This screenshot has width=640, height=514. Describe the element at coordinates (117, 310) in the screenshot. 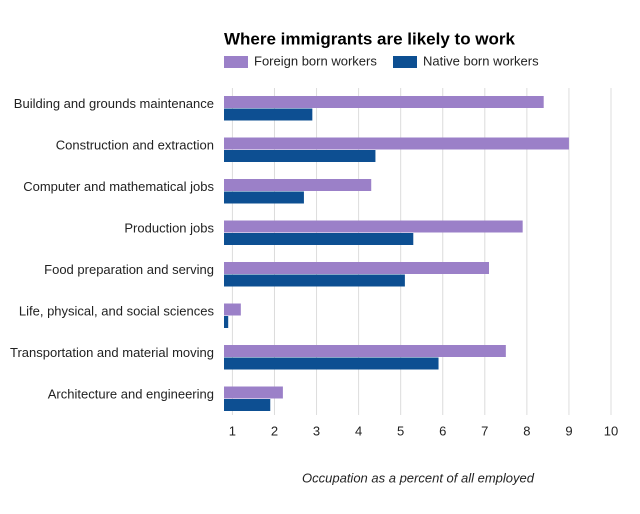

I see `y-tick-label: Life, physical, and social sciences` at that location.